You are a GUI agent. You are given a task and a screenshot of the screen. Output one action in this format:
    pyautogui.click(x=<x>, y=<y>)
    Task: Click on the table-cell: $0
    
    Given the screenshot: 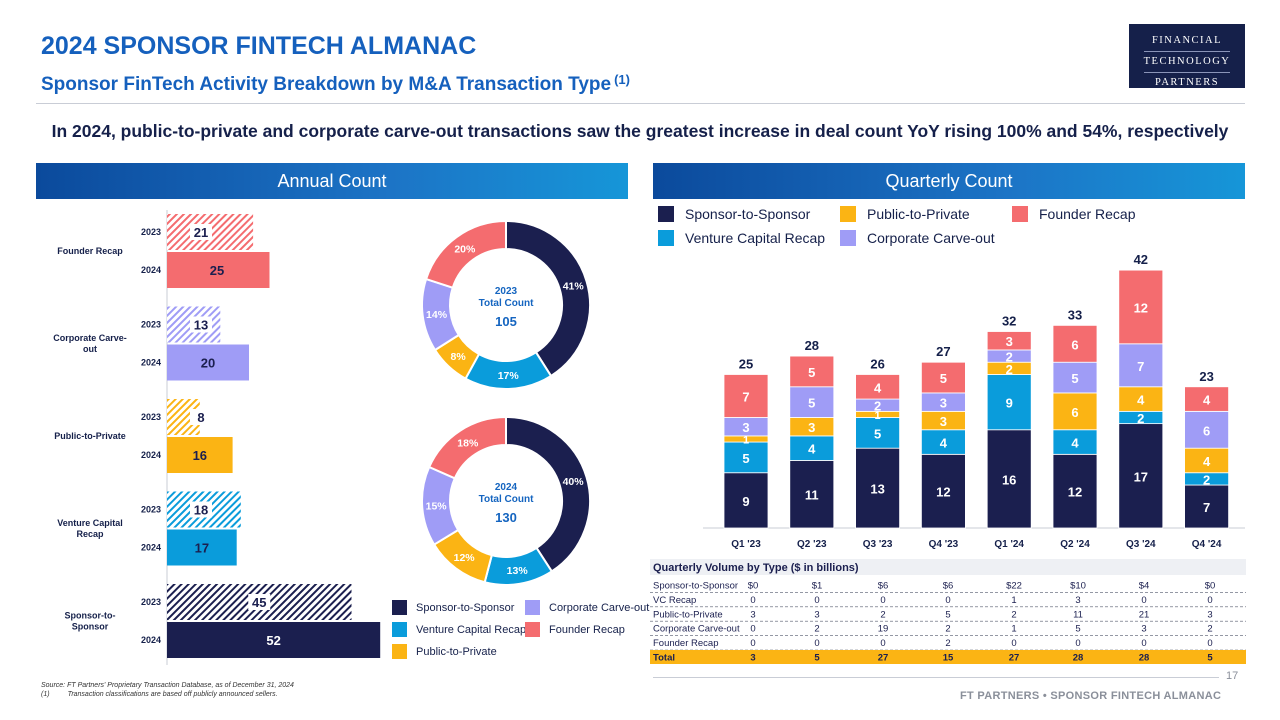 What is the action you would take?
    pyautogui.click(x=753, y=586)
    